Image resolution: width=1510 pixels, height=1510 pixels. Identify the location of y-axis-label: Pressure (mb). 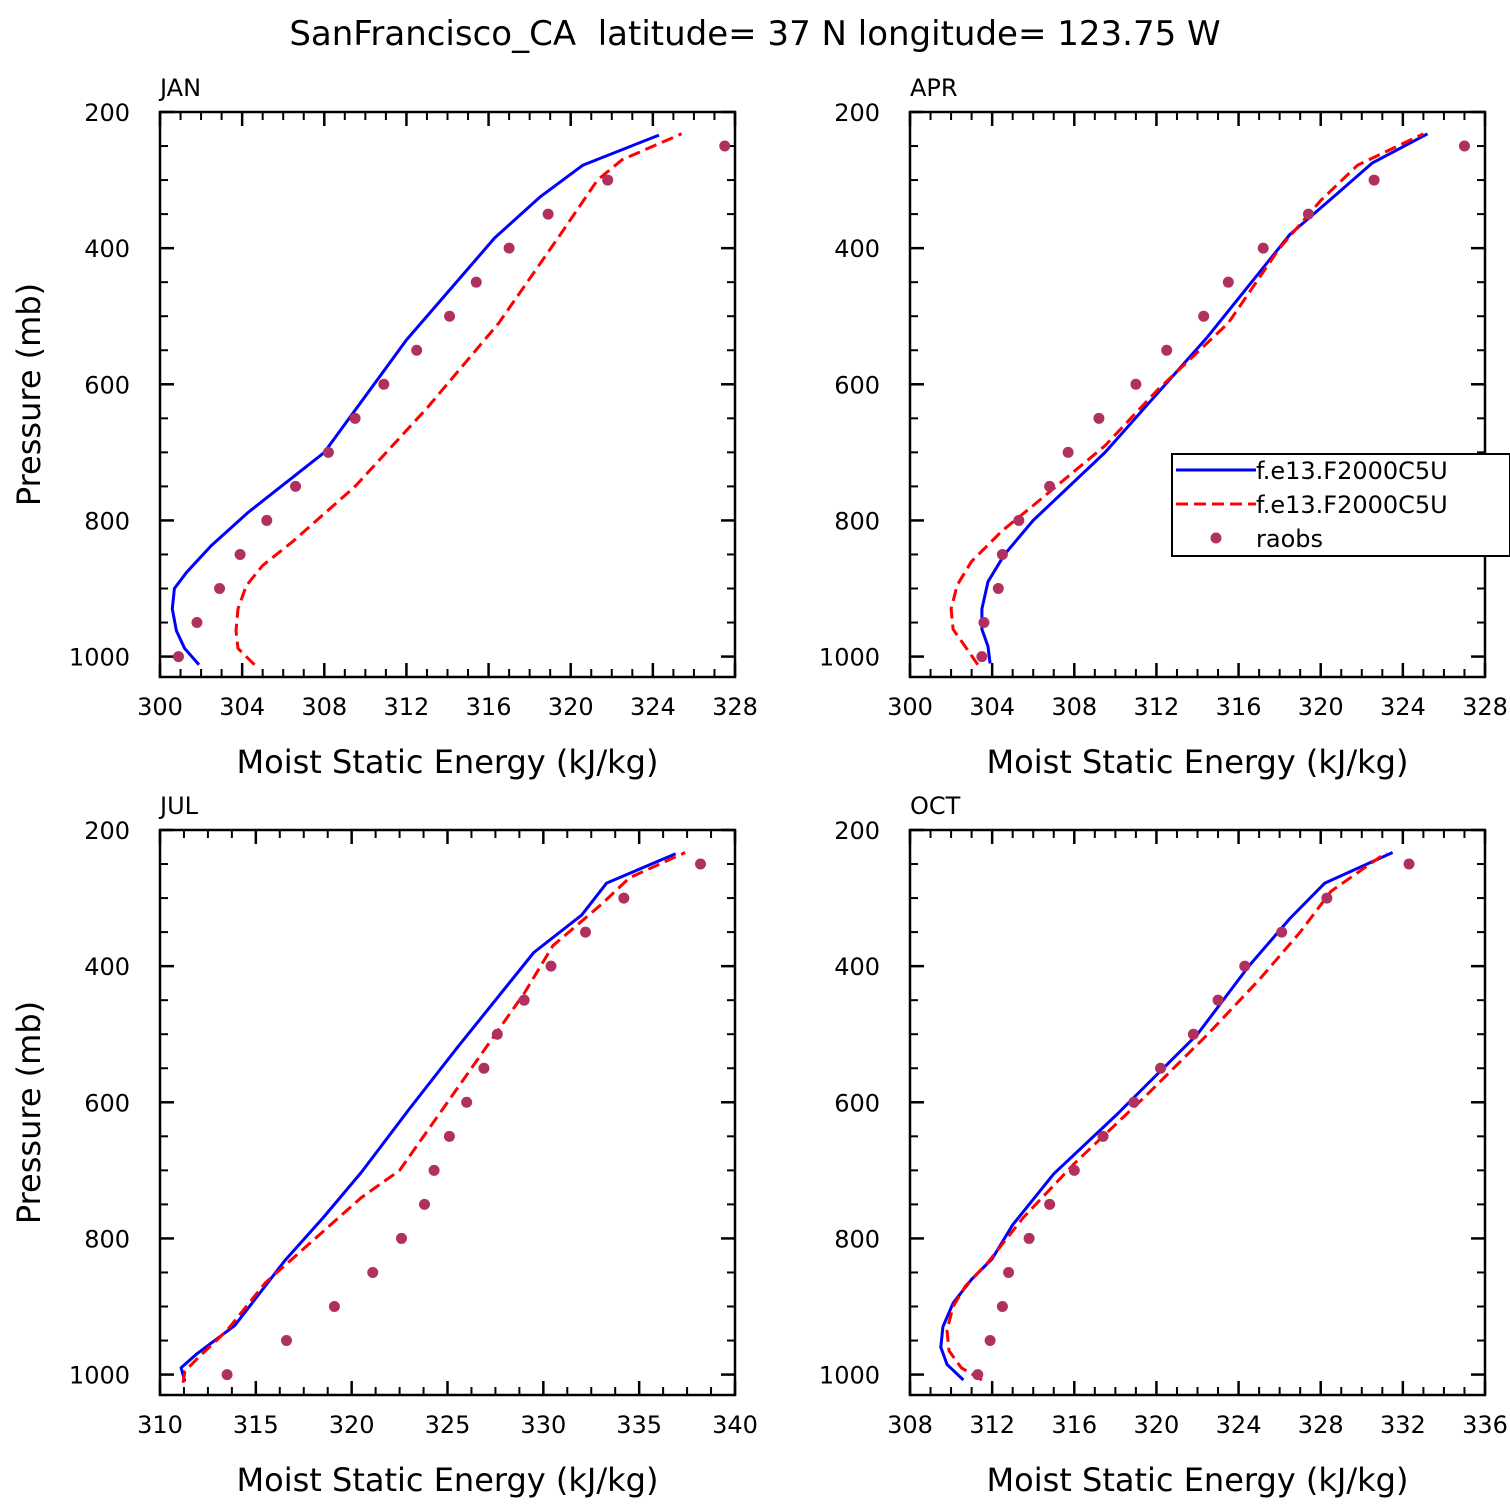
(29, 394).